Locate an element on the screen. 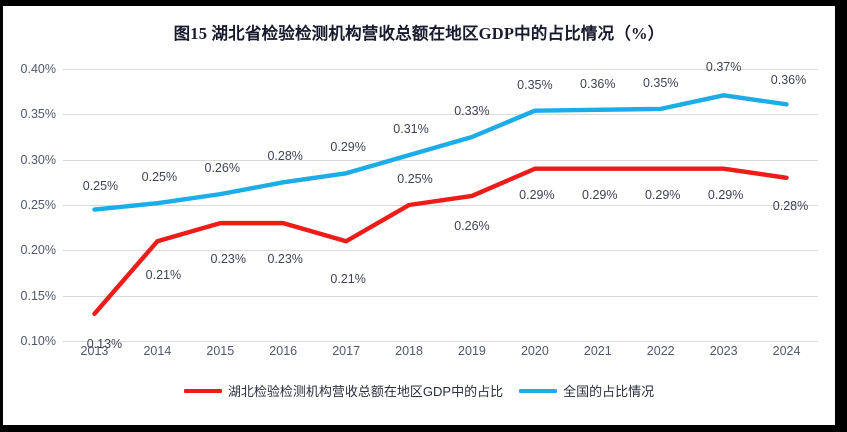  line-swatch-red-icon is located at coordinates (202, 390).